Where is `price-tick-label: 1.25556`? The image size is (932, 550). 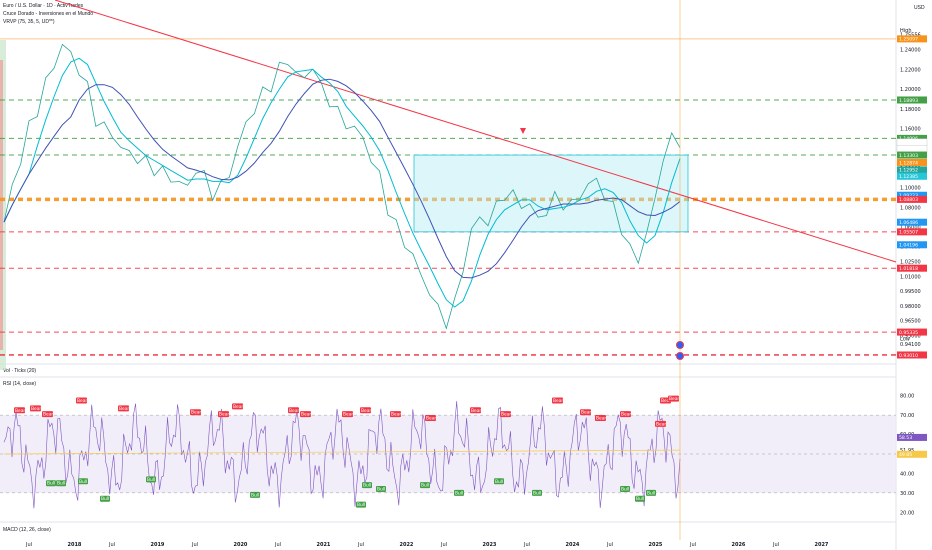
price-tick-label: 1.25556 is located at coordinates (910, 35).